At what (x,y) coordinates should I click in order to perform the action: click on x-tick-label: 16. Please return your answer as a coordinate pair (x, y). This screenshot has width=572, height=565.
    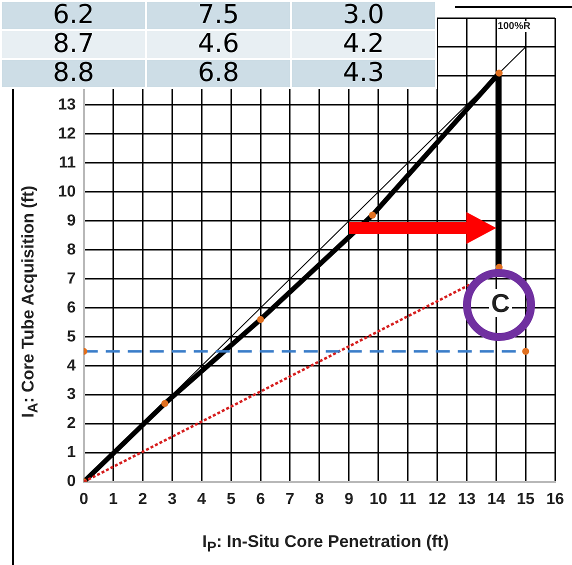
    Looking at the image, I should click on (555, 499).